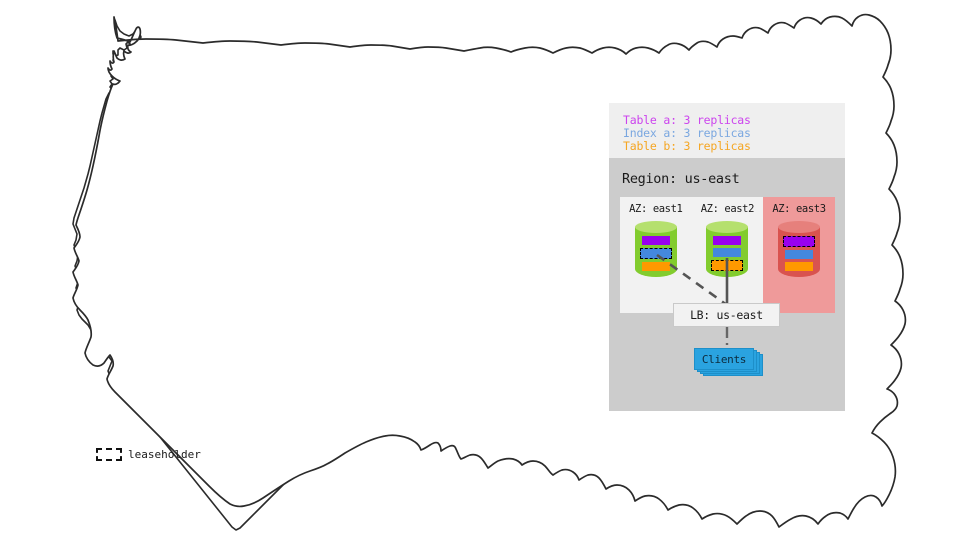  What do you see at coordinates (681, 179) in the screenshot?
I see `region-title: Region: us-east` at bounding box center [681, 179].